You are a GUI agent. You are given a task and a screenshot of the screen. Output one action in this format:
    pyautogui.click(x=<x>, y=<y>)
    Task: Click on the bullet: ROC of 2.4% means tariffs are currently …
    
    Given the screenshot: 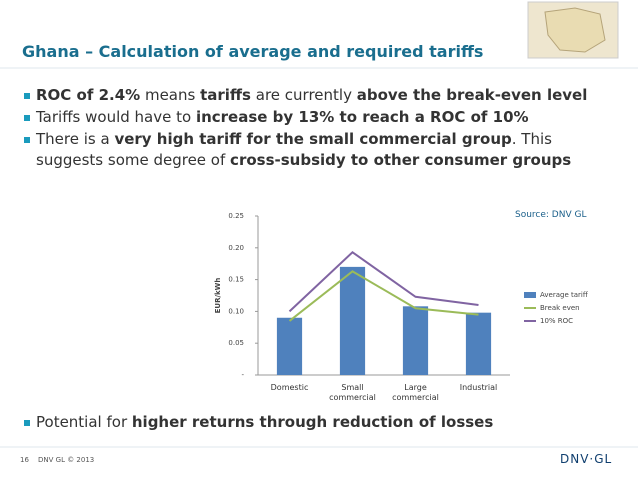 What is the action you would take?
    pyautogui.click(x=314, y=95)
    